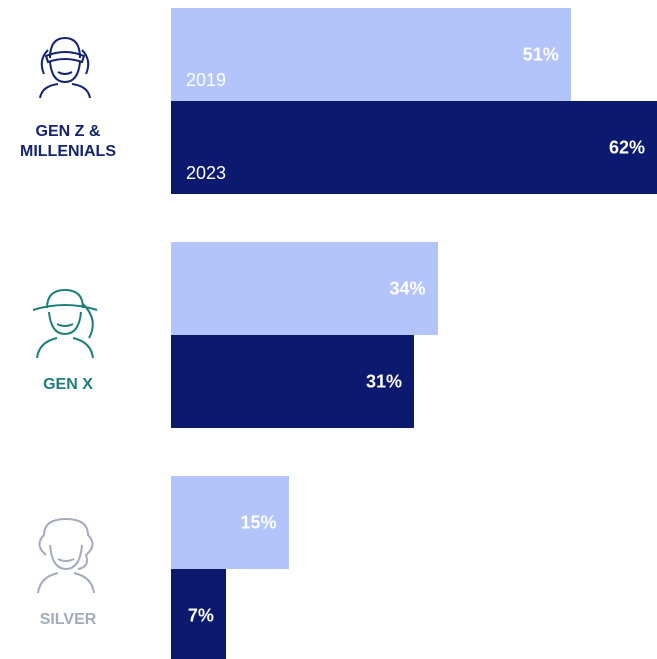 The height and width of the screenshot is (659, 657). Describe the element at coordinates (407, 288) in the screenshot. I see `value-label: 34%` at that location.